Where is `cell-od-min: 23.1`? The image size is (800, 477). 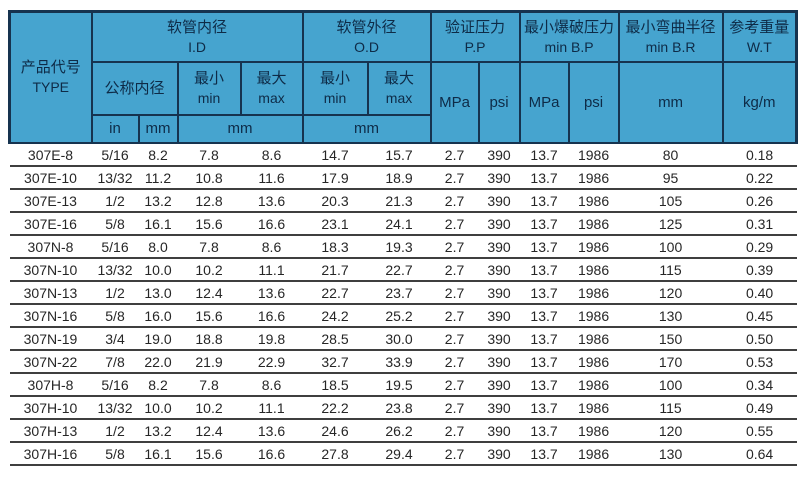 cell-od-min: 23.1 is located at coordinates (335, 224).